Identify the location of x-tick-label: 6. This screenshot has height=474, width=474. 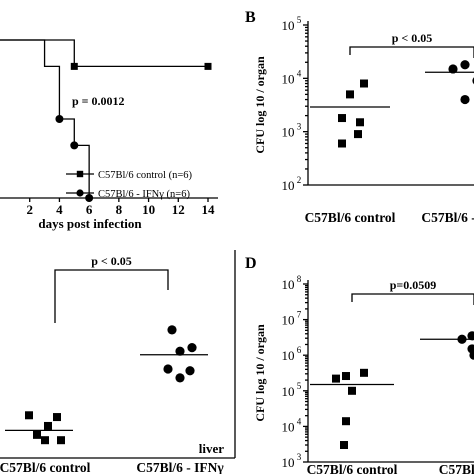
(89, 209).